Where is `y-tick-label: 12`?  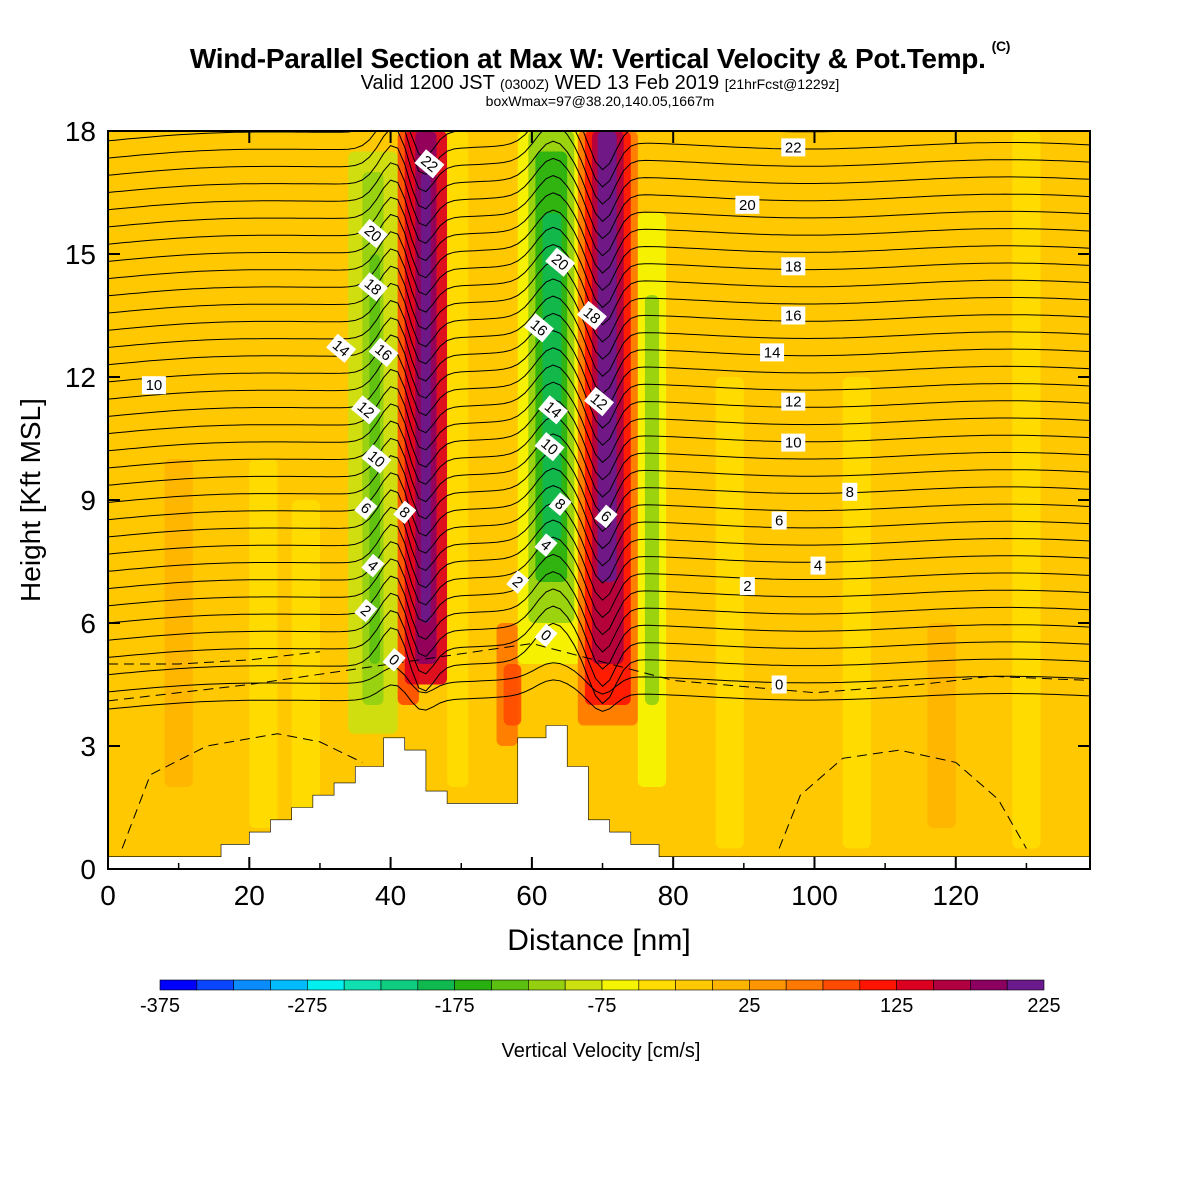 y-tick-label: 12 is located at coordinates (80, 377).